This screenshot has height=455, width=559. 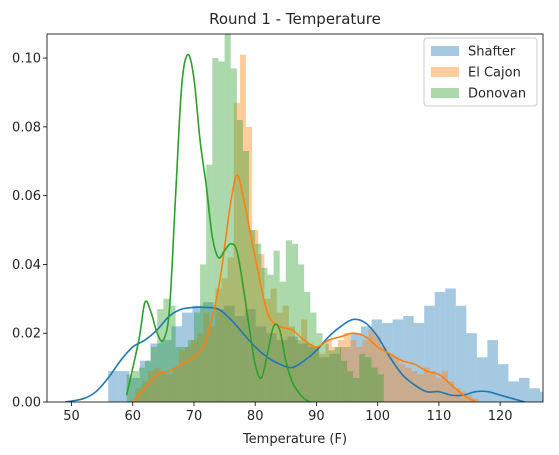 What do you see at coordinates (497, 94) in the screenshot?
I see `donovan-legend-label: Donovan` at bounding box center [497, 94].